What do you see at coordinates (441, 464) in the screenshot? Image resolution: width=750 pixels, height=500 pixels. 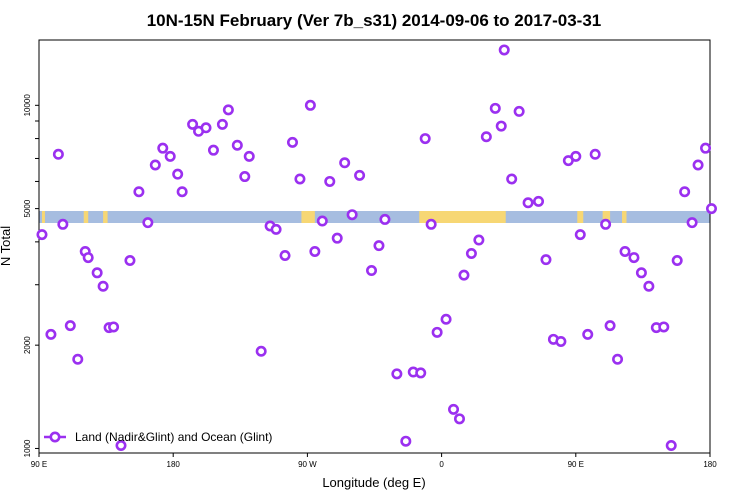 I see `x-tick-label: 0` at bounding box center [441, 464].